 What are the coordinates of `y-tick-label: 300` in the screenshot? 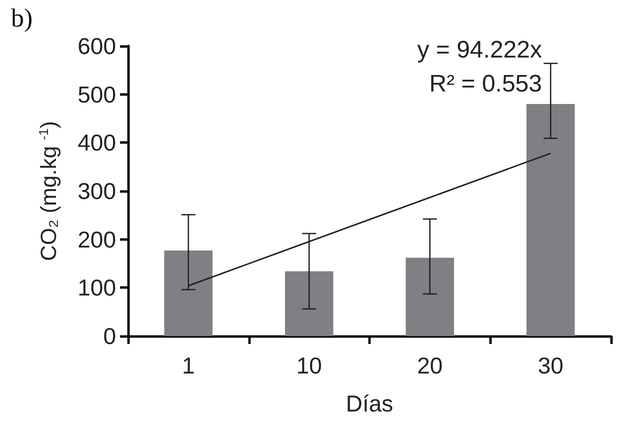 It's located at (97, 191).